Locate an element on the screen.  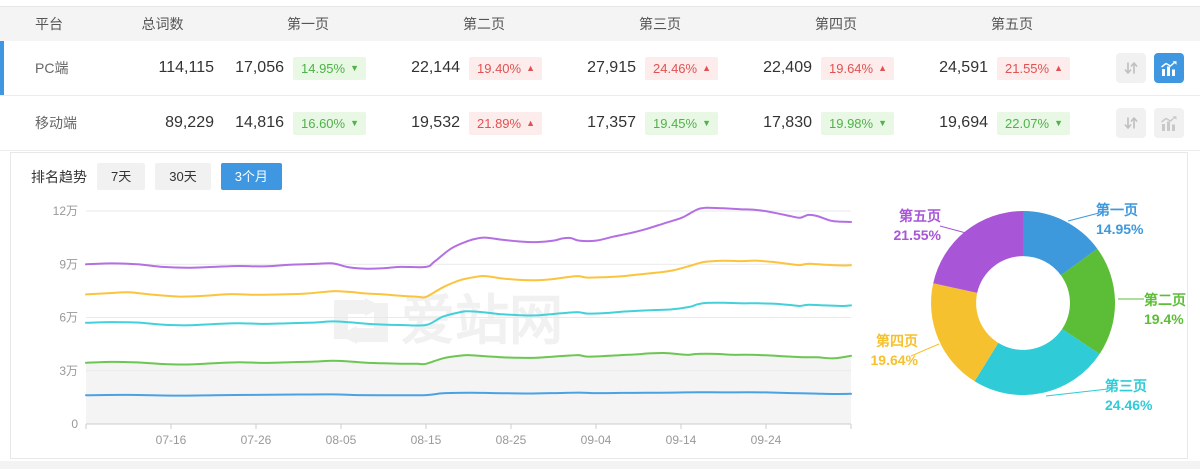
trend-line-第四页 is located at coordinates (468, 279).